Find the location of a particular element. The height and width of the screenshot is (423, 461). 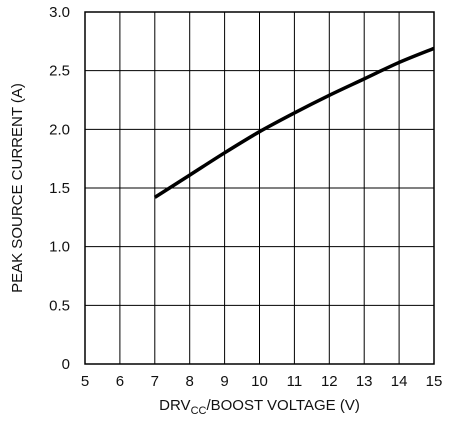

x-tick-label: 7 is located at coordinates (155, 381).